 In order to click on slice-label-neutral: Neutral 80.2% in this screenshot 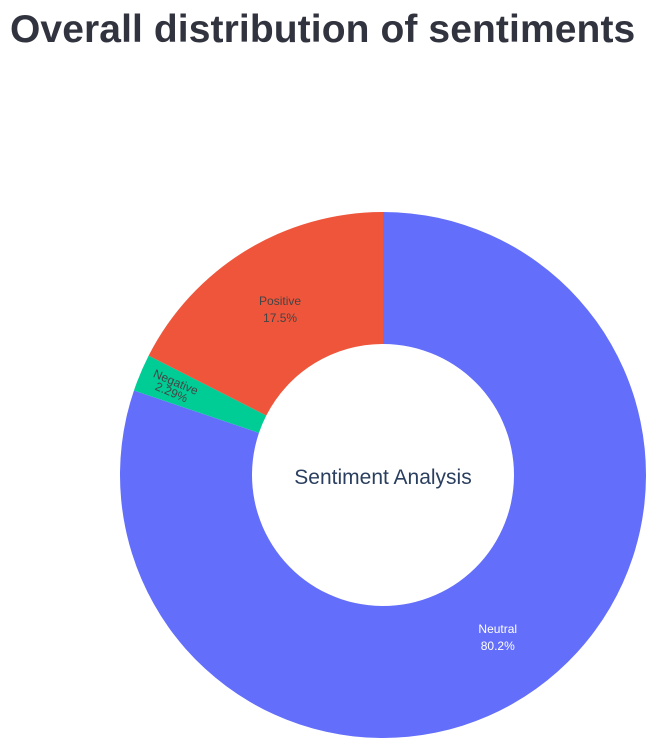, I will do `click(497, 637)`.